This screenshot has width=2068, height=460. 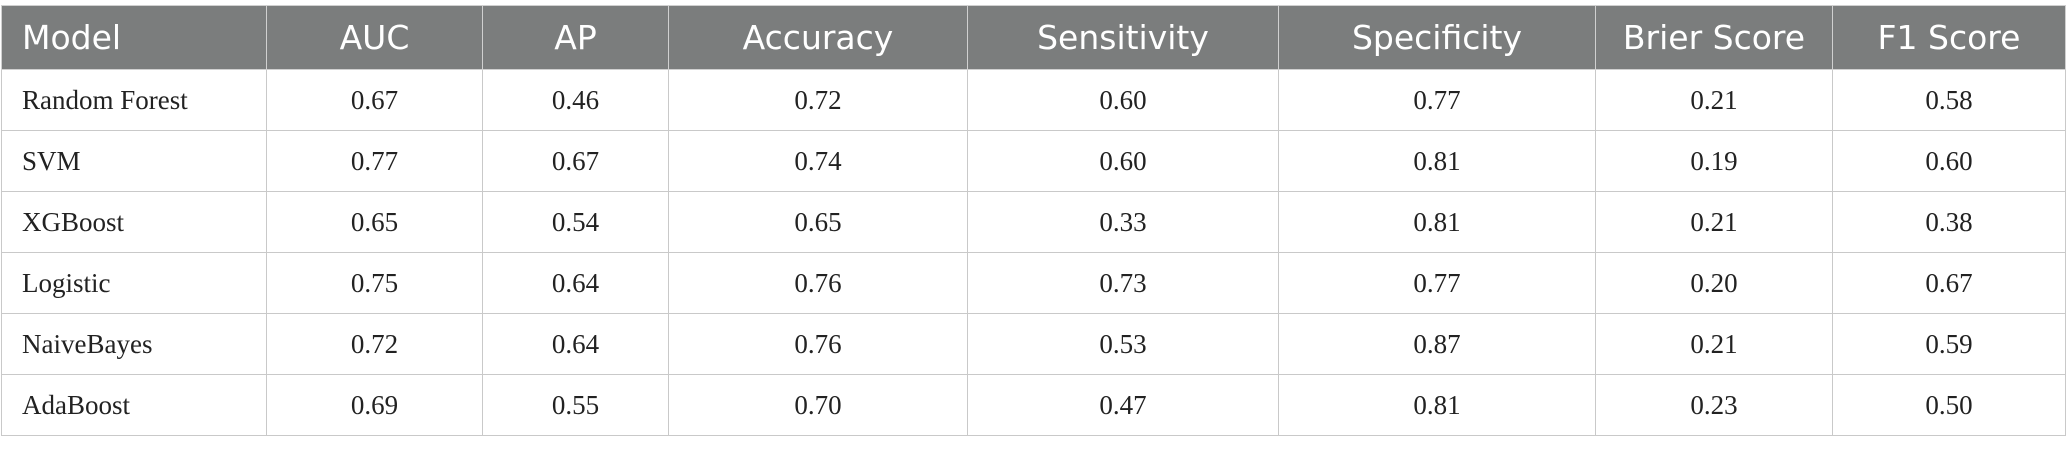 I want to click on column-header-model: Model, so click(x=134, y=37).